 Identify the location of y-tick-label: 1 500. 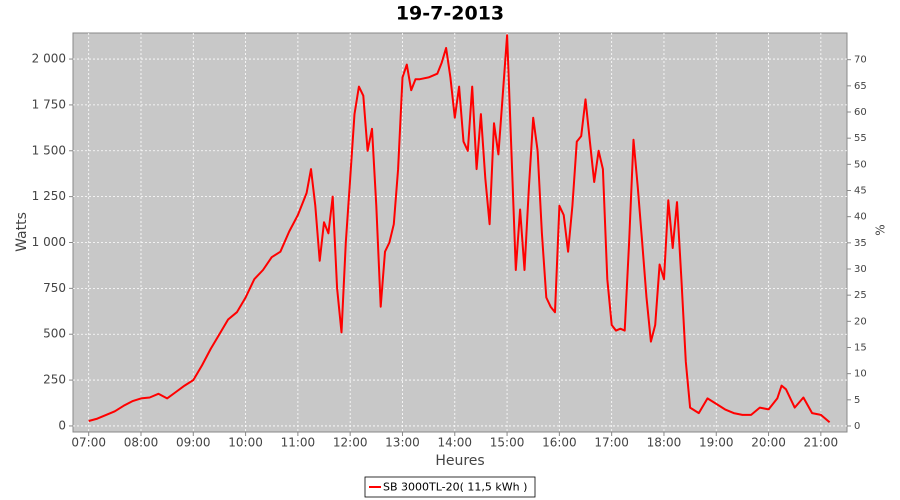
(49, 150).